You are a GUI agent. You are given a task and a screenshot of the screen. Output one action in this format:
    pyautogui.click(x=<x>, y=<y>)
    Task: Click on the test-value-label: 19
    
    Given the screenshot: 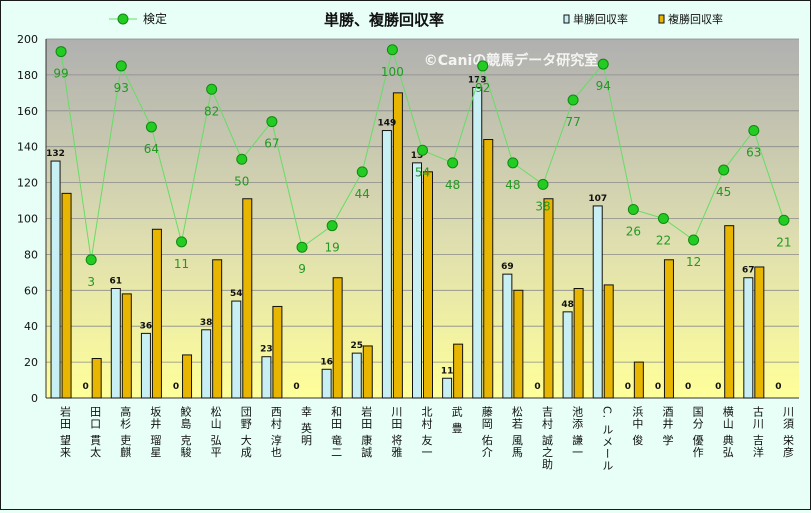 What is the action you would take?
    pyautogui.click(x=331, y=248)
    